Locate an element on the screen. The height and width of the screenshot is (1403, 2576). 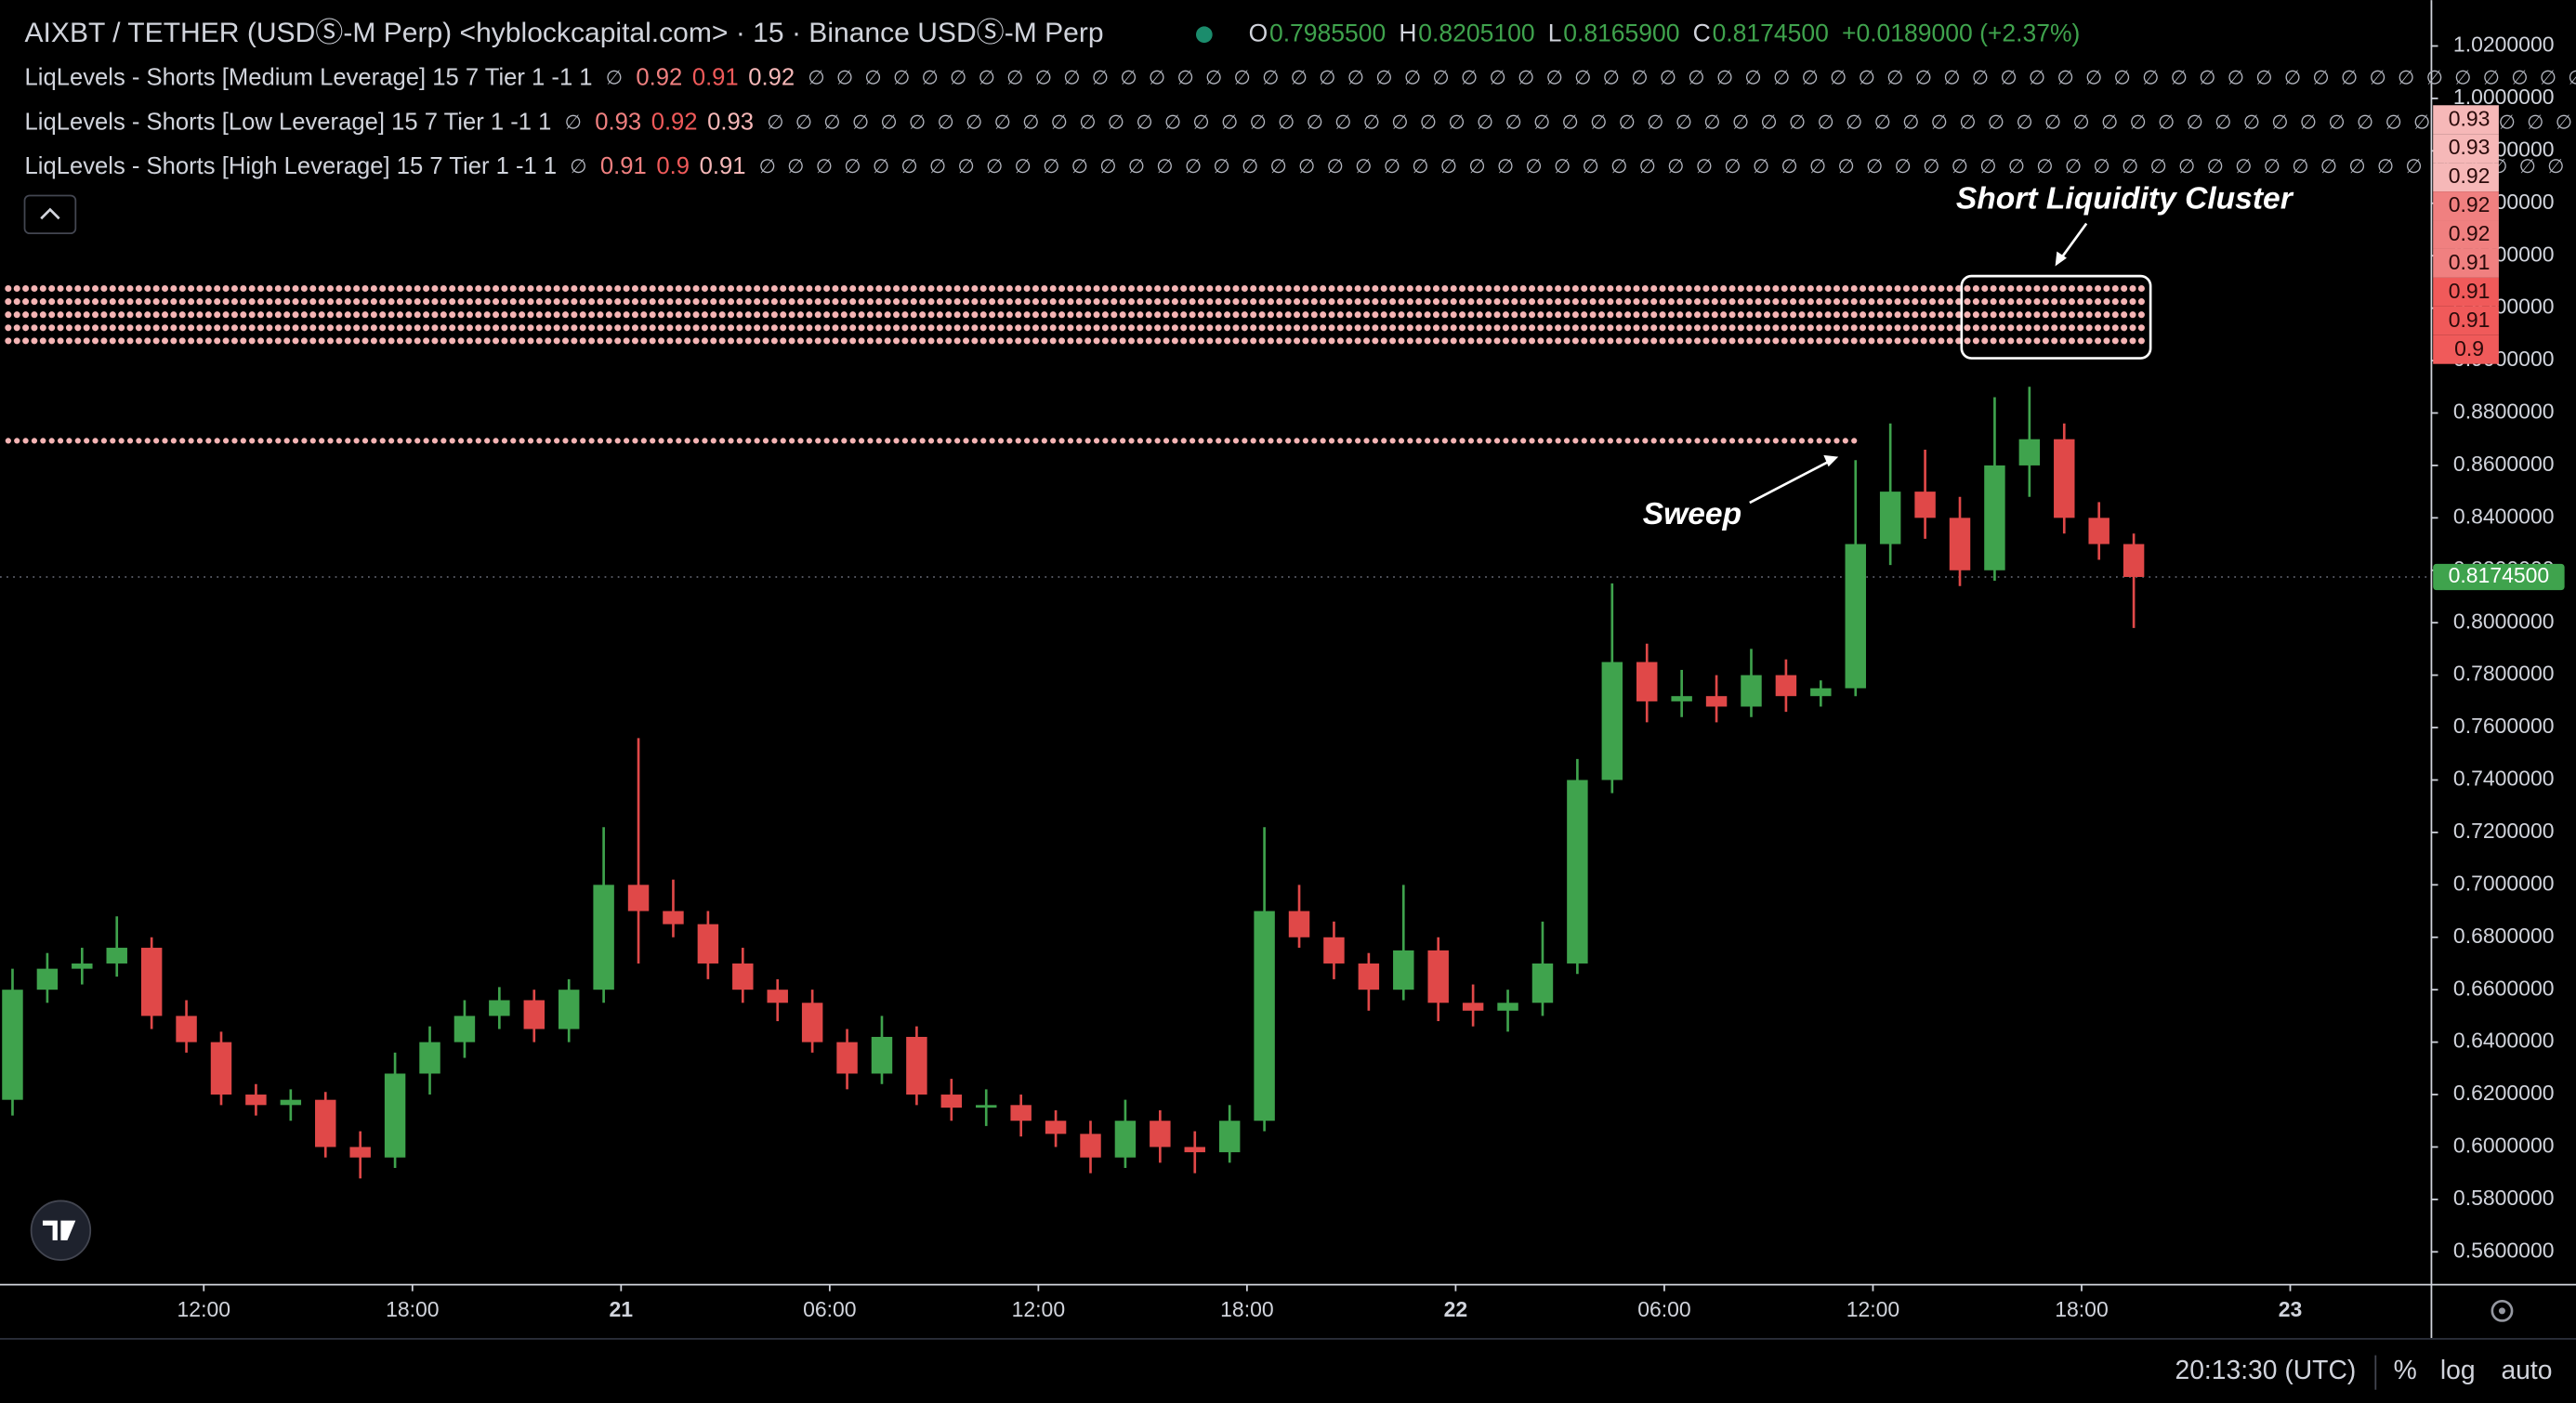
status-dot is located at coordinates (1204, 35).